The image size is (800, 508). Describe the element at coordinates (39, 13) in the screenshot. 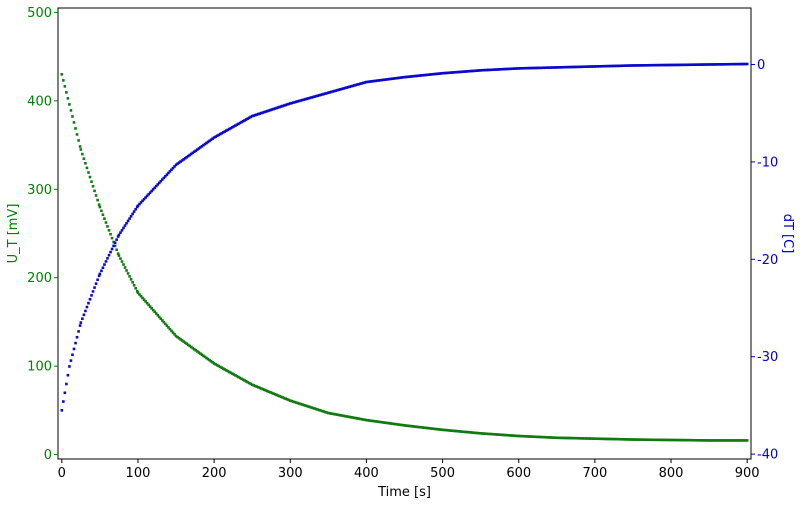

I see `y-left-tick-label: 500` at that location.